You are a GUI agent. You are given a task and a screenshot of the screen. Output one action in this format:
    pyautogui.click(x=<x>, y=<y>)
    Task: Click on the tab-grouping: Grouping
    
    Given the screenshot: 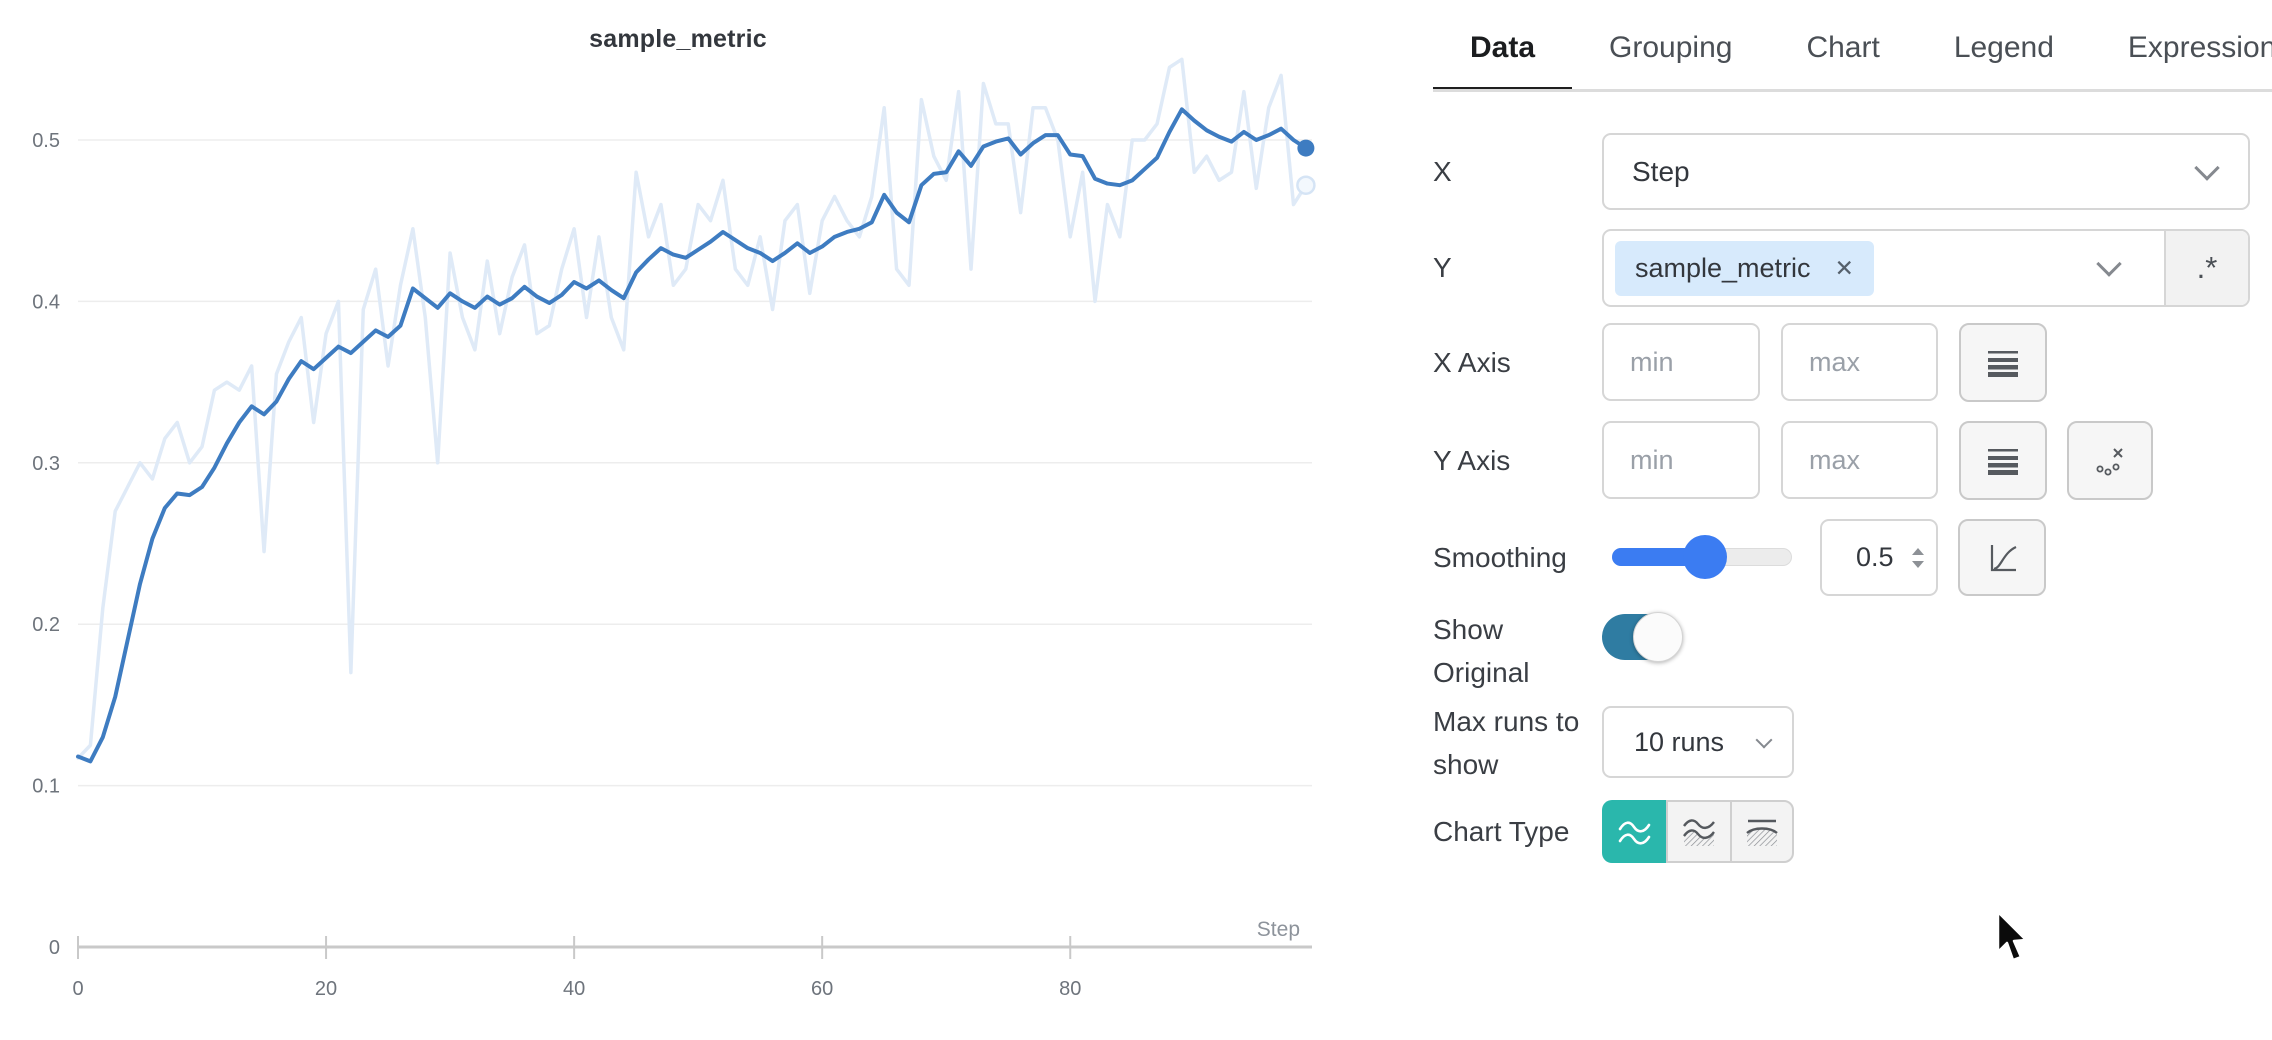 What is the action you would take?
    pyautogui.click(x=1671, y=47)
    